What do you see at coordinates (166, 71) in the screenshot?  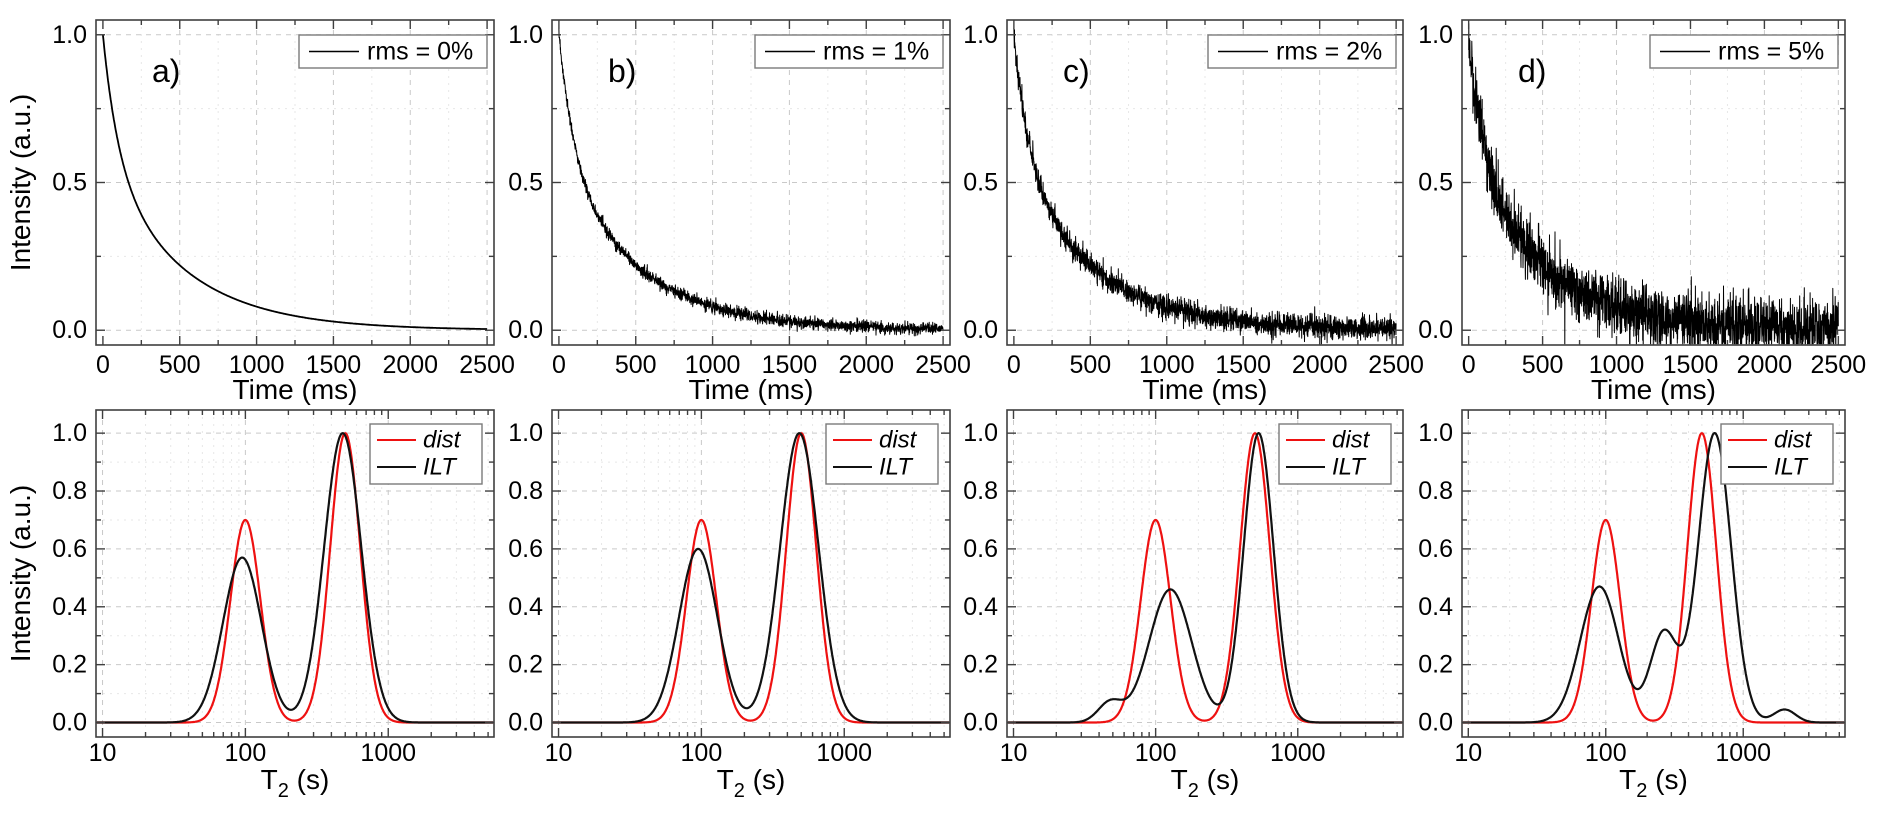 I see `panel-letter: a)` at bounding box center [166, 71].